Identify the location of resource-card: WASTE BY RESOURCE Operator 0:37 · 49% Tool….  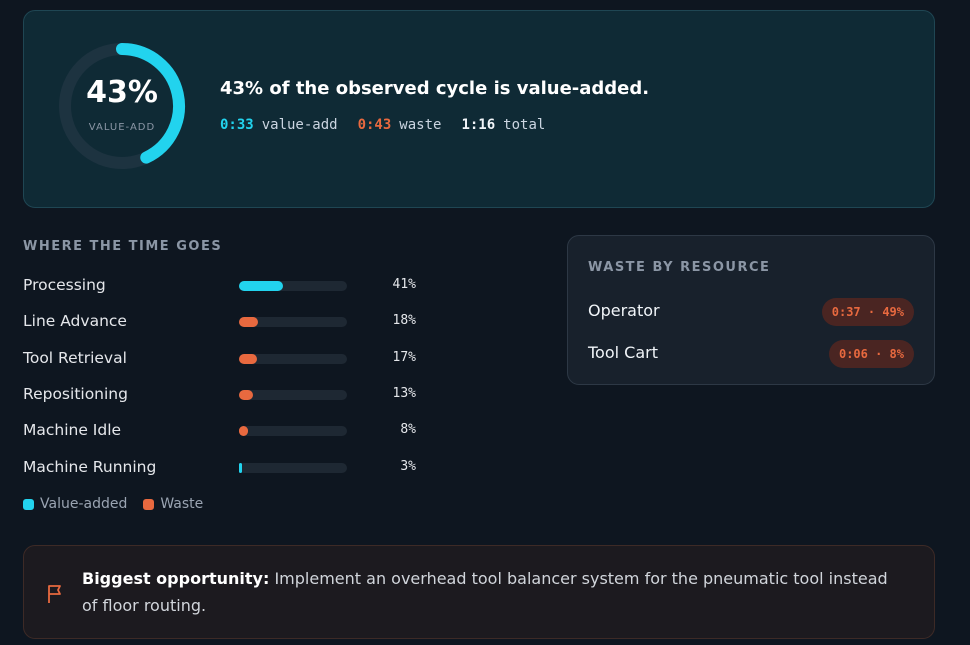
(751, 310).